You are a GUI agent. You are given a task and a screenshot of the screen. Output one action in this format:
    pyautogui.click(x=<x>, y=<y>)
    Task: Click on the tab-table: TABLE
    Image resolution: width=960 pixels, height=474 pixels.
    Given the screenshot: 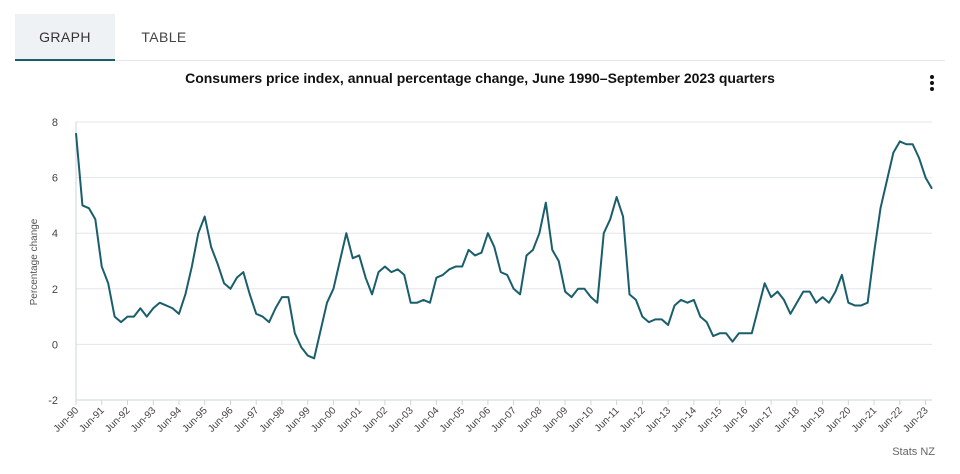 What is the action you would take?
    pyautogui.click(x=164, y=37)
    